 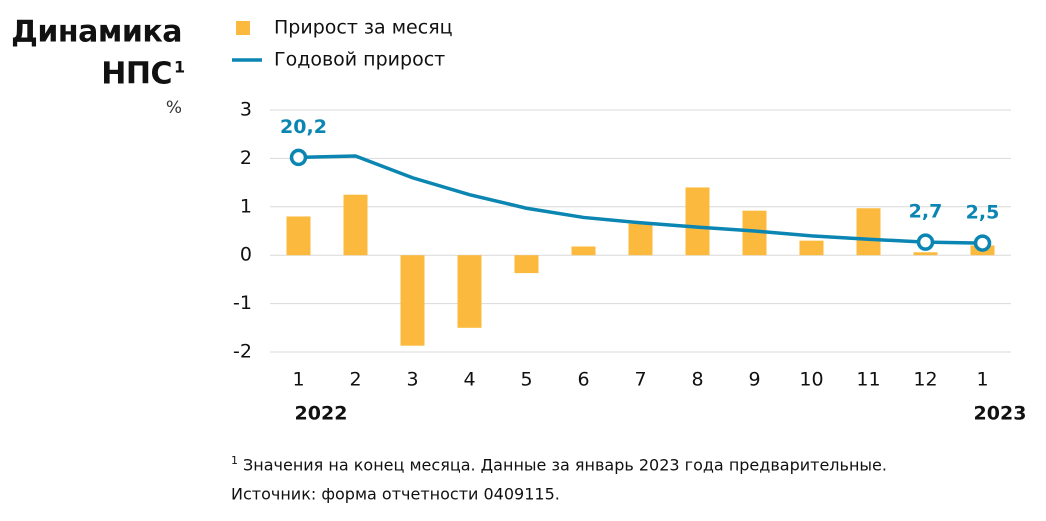 What do you see at coordinates (303, 127) in the screenshot?
I see `data-label: 20,2` at bounding box center [303, 127].